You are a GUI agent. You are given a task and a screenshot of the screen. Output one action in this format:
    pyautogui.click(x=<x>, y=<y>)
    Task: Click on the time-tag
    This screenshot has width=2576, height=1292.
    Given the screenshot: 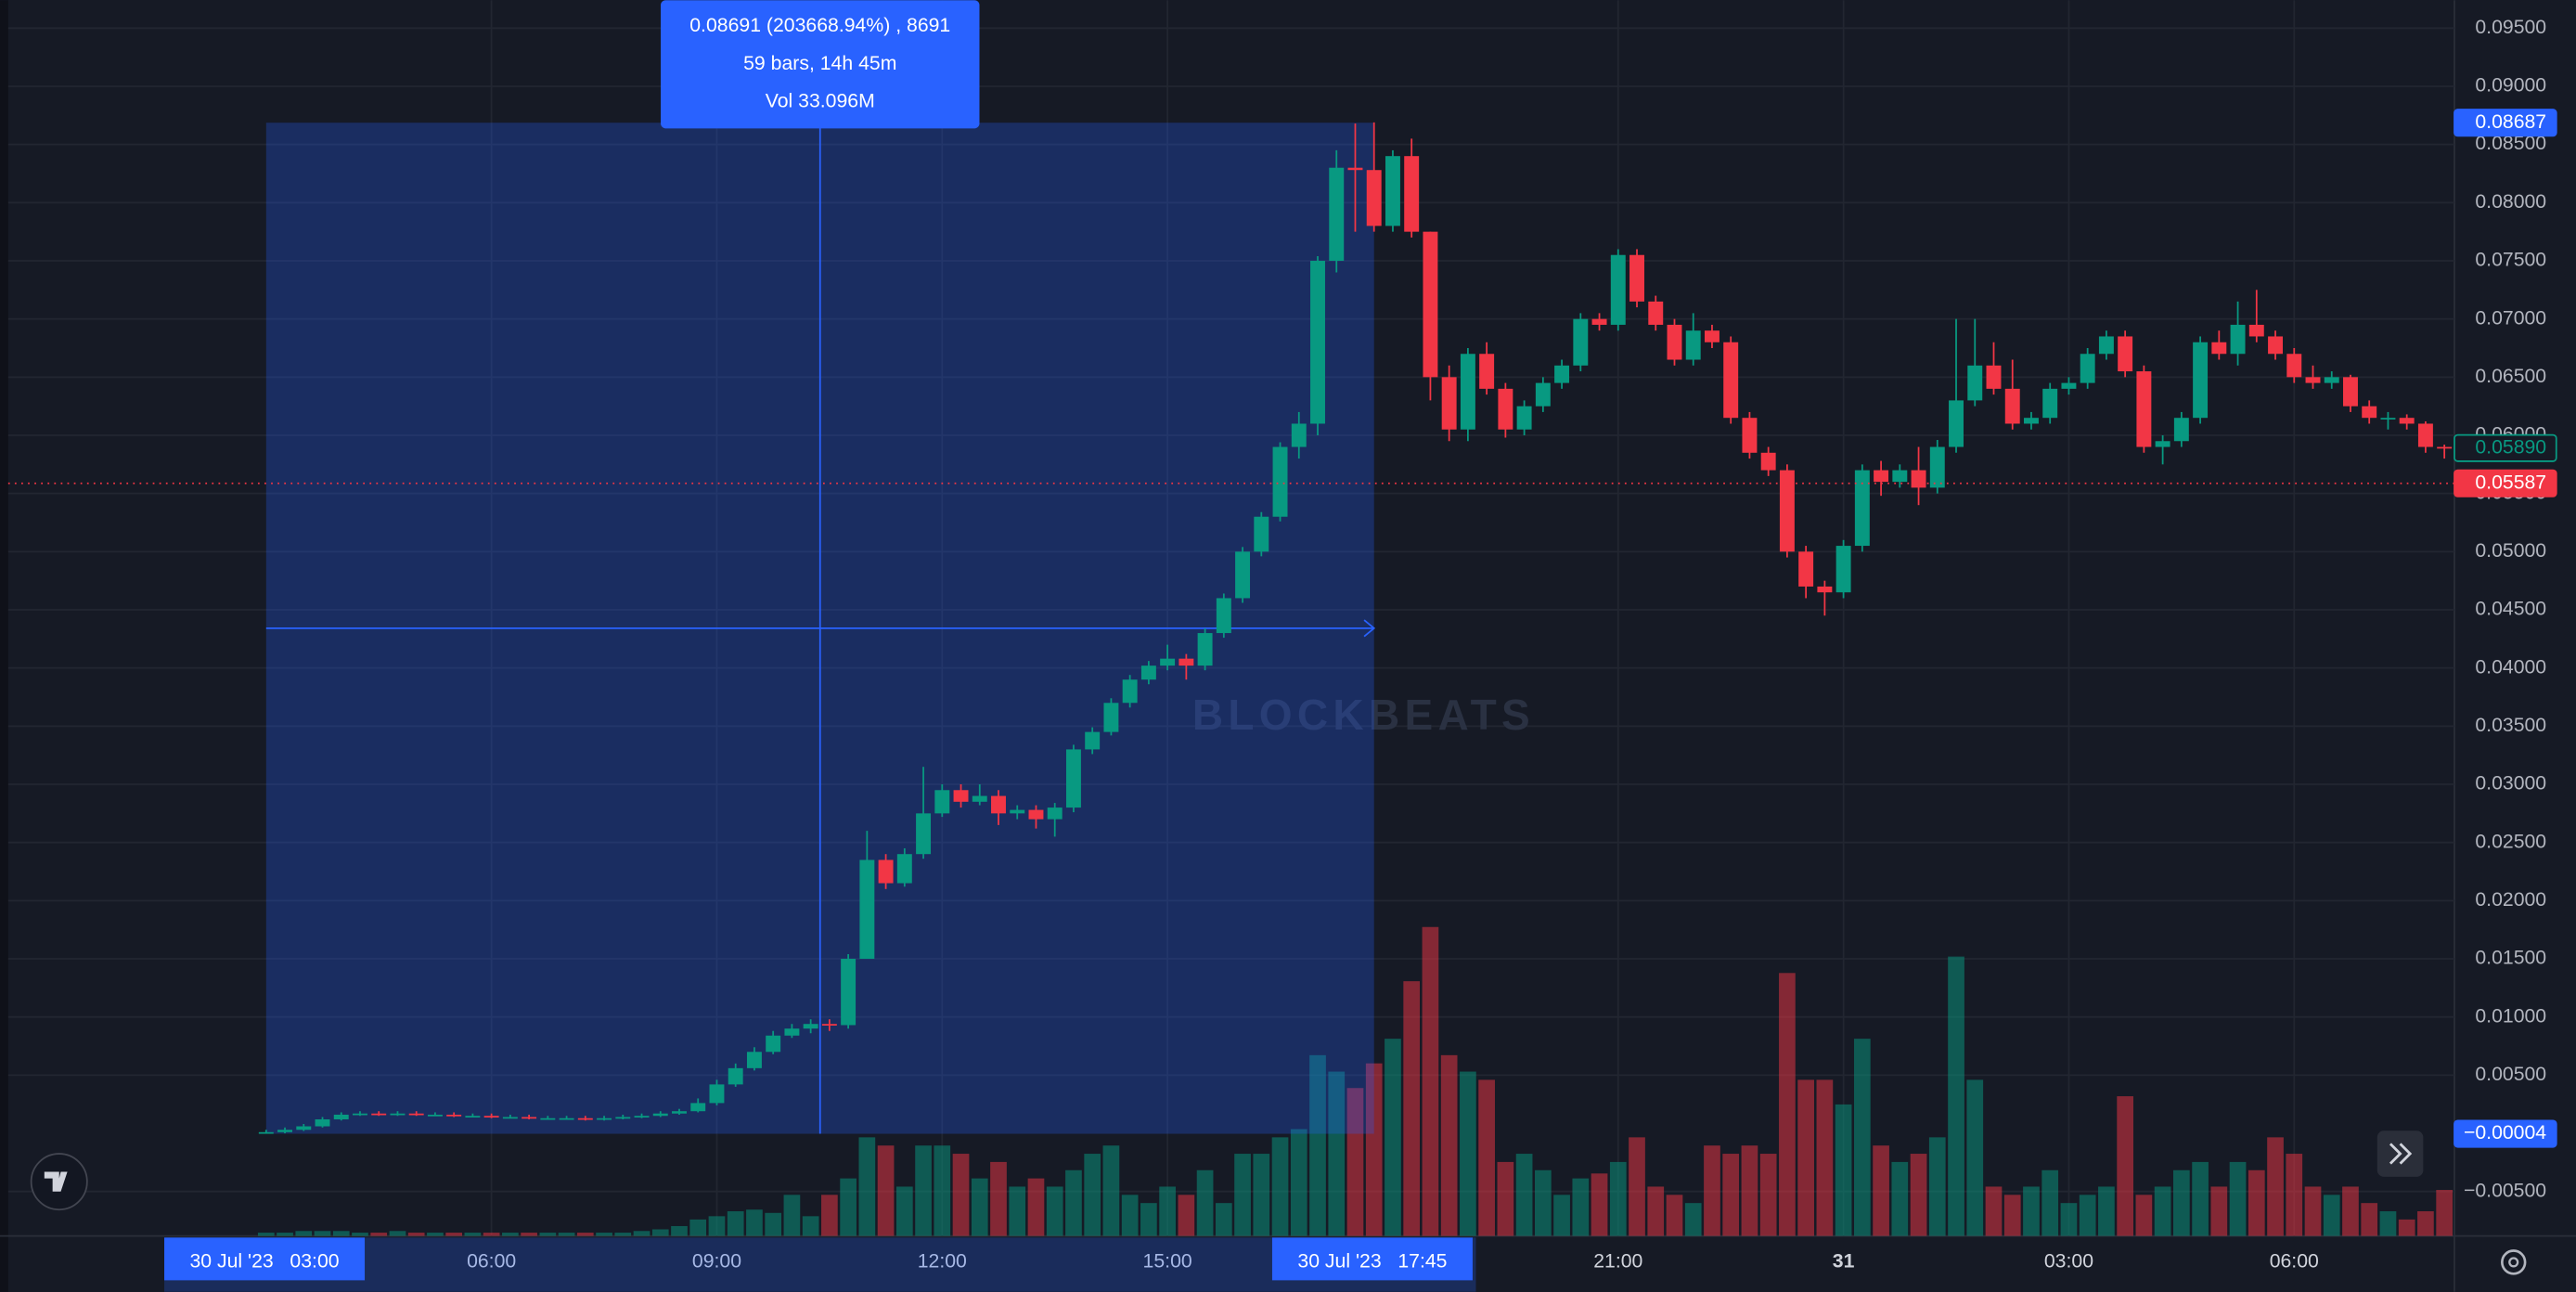 What is the action you would take?
    pyautogui.click(x=265, y=1259)
    